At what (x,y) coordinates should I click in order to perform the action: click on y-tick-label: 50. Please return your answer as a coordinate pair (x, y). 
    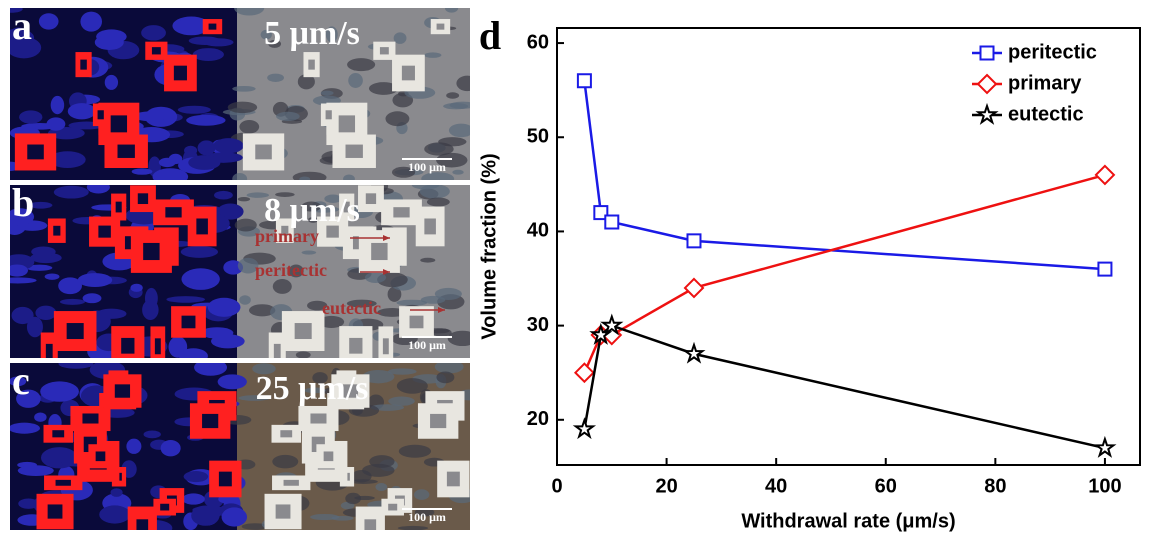
    Looking at the image, I should click on (538, 137).